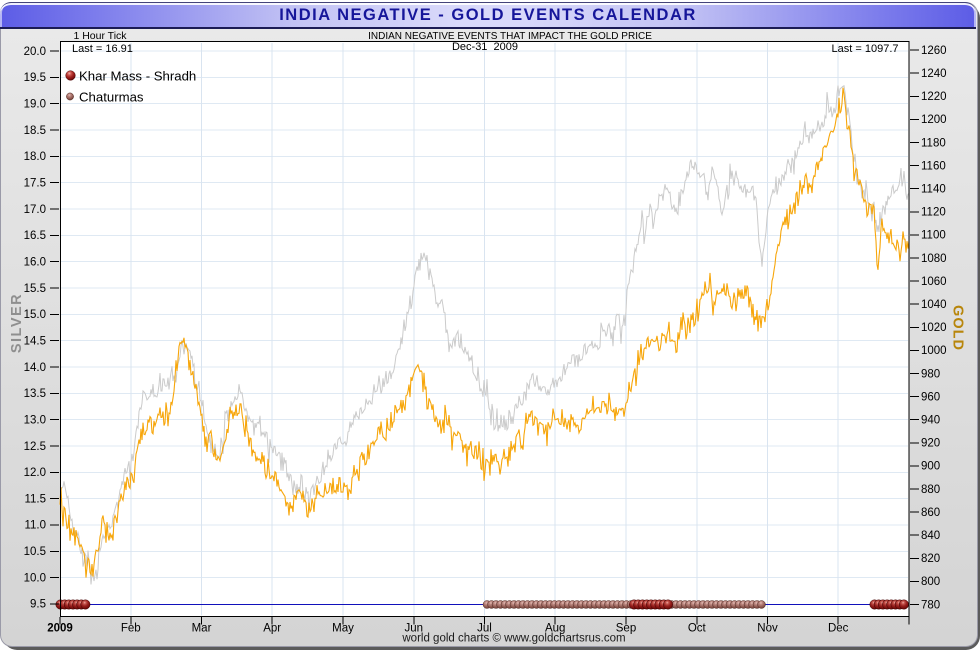 The width and height of the screenshot is (980, 650). What do you see at coordinates (35, 289) in the screenshot?
I see `svg-text: 15.5` at bounding box center [35, 289].